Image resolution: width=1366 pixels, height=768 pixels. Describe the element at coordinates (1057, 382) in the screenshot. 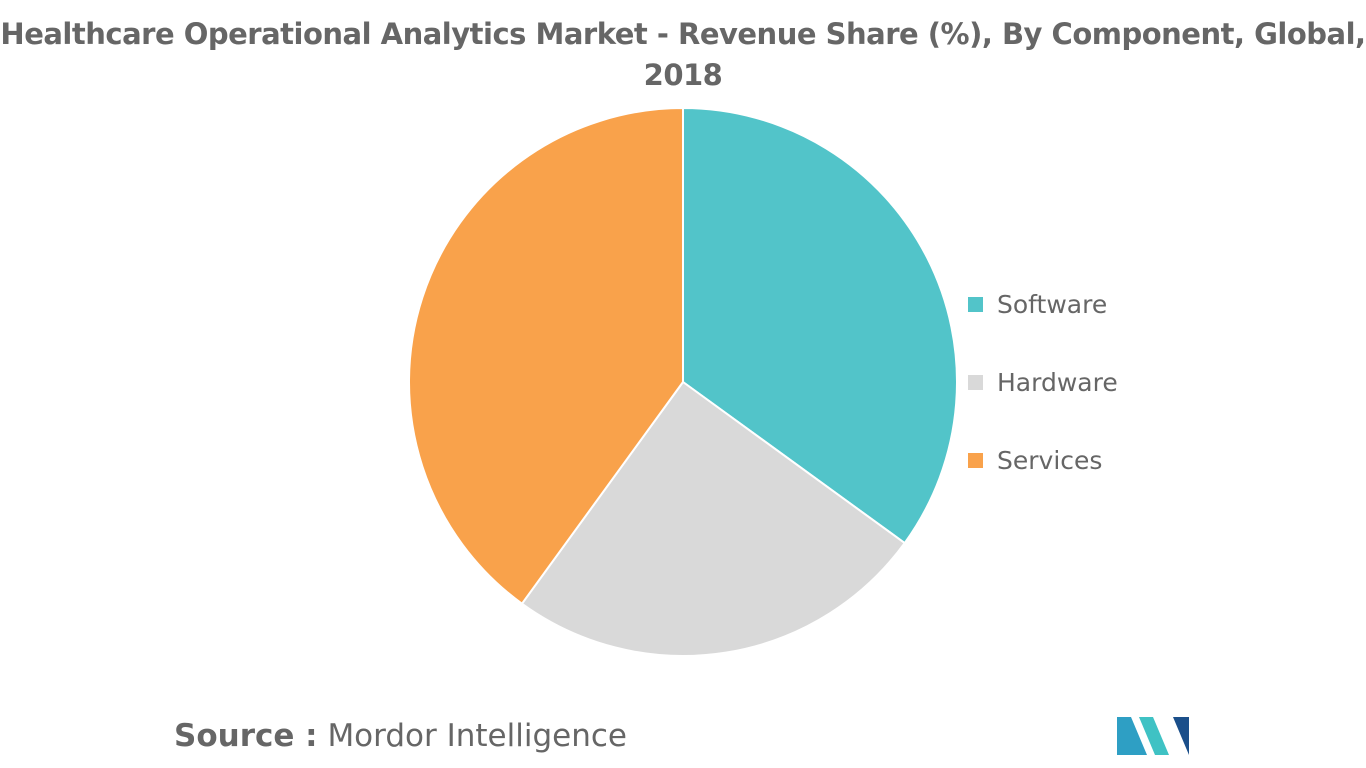

I see `legend-label: Hardware` at that location.